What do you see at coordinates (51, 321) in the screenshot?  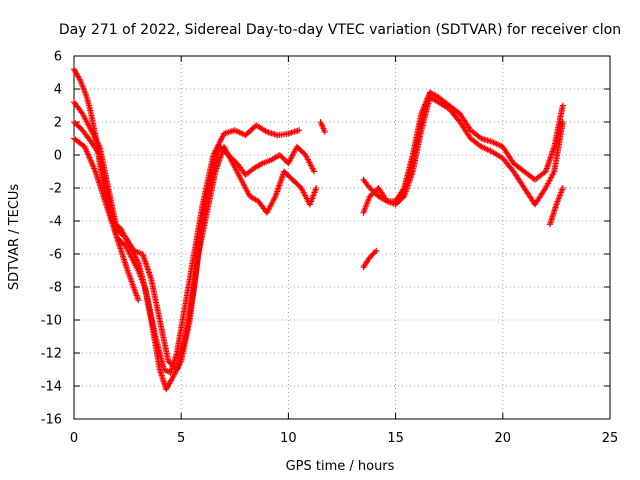 I see `y-tick-label: -10` at bounding box center [51, 321].